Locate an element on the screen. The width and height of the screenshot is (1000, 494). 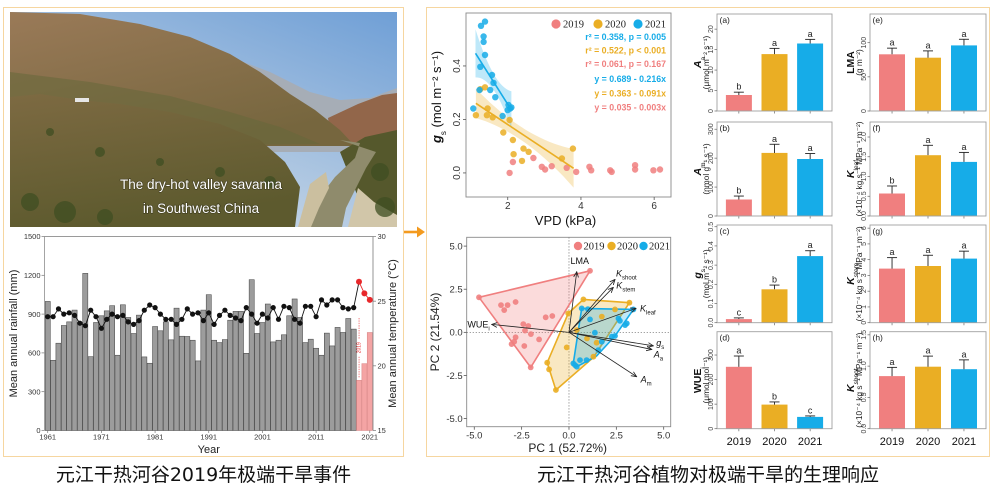
loading-label-symbol: K is located at coordinates (619, 273).